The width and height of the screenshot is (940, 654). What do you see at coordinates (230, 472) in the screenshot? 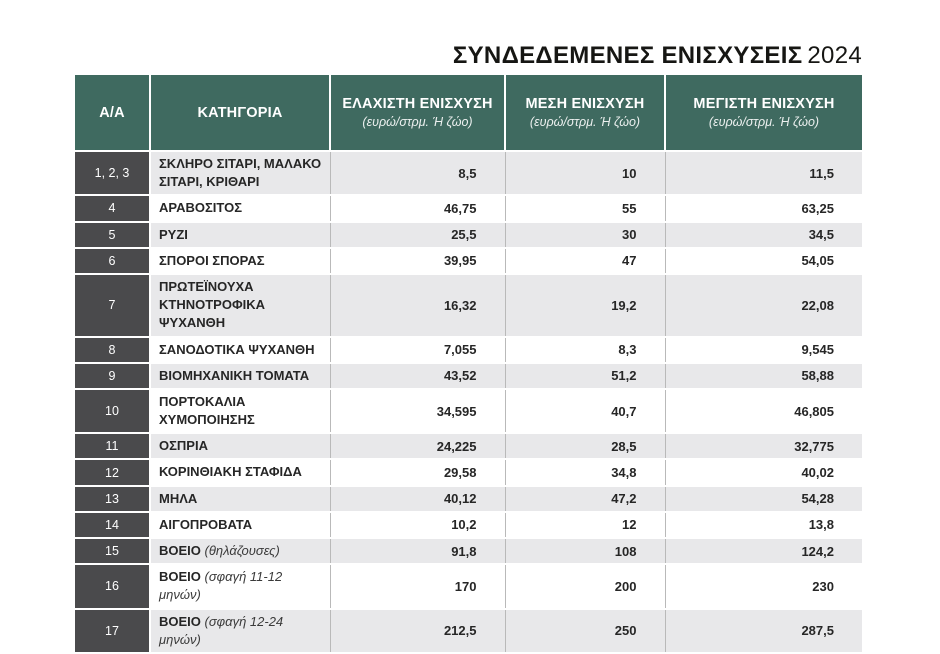
I see `category-label: ΚΟΡΙΝΘΙΑΚΗ ΣΤΑΦΙΔΑ` at bounding box center [230, 472].